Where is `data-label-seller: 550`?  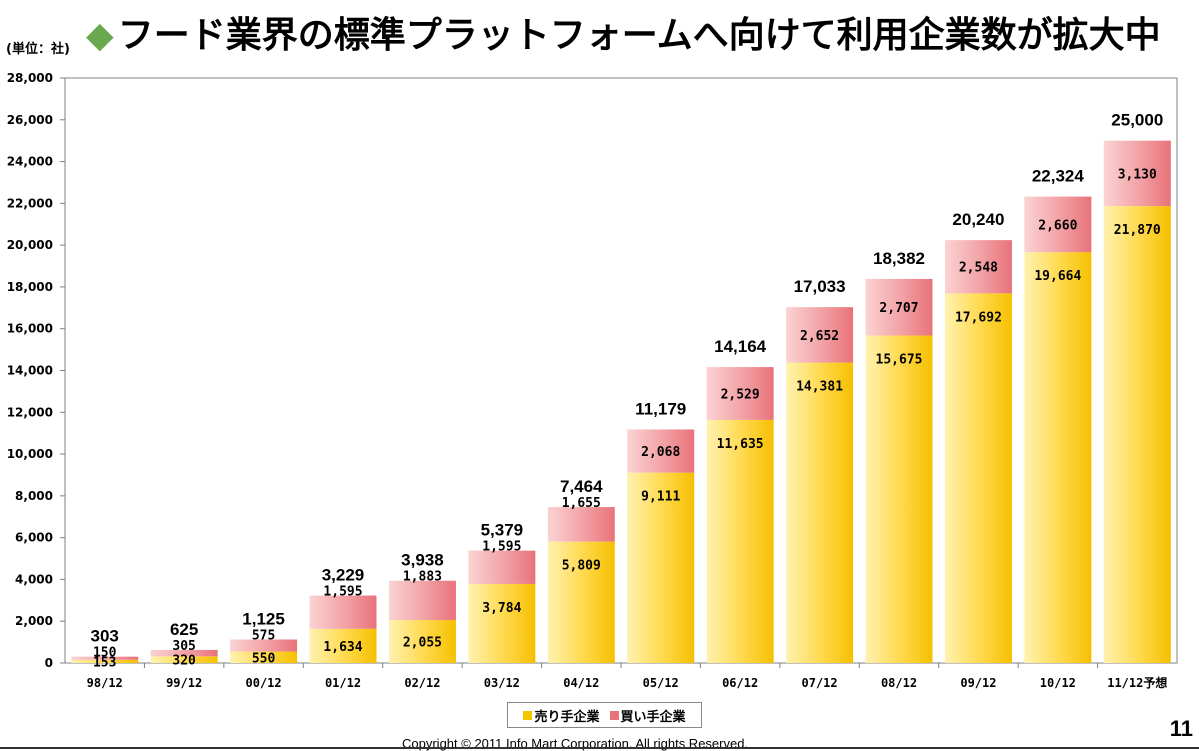 data-label-seller: 550 is located at coordinates (264, 658).